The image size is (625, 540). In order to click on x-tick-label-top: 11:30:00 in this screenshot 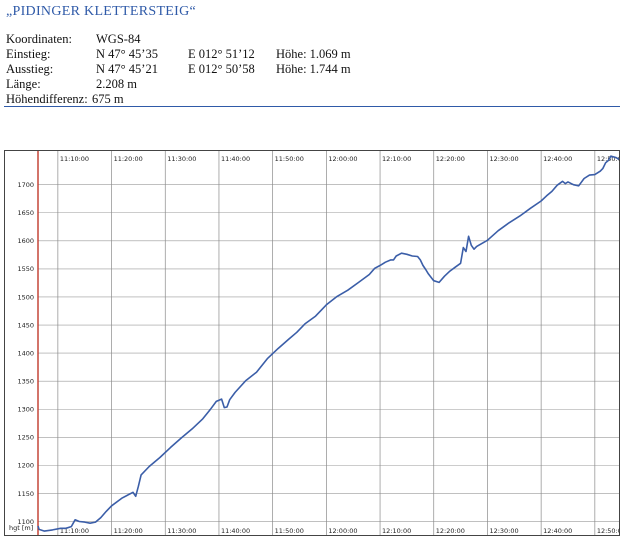, I will do `click(181, 159)`.